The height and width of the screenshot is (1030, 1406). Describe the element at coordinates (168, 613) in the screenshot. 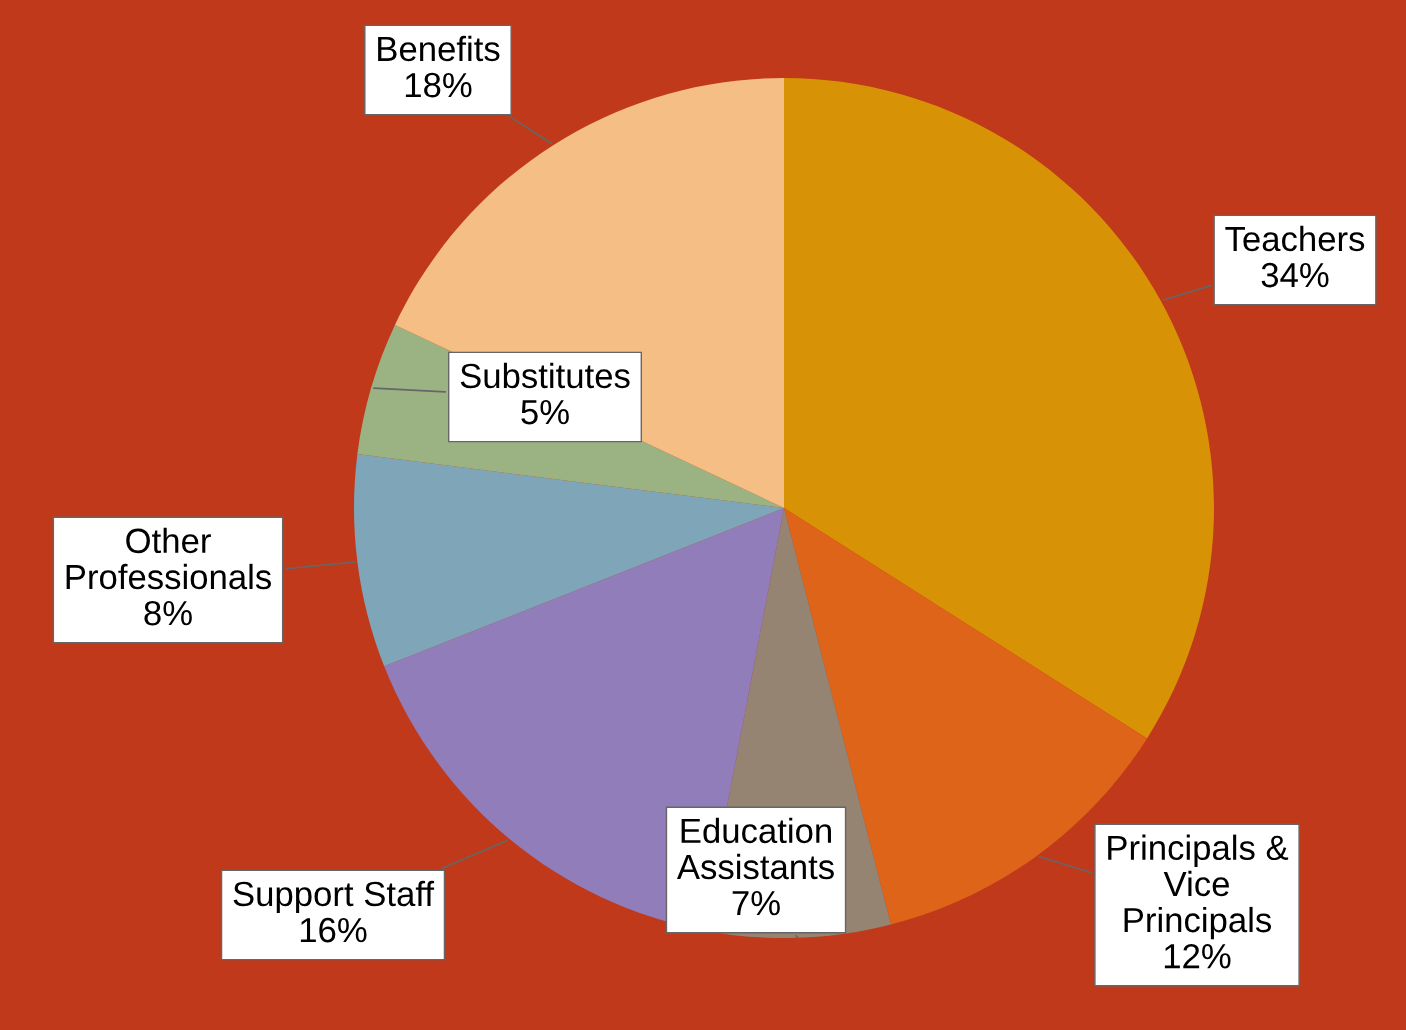

I see `data-label: 8%` at that location.